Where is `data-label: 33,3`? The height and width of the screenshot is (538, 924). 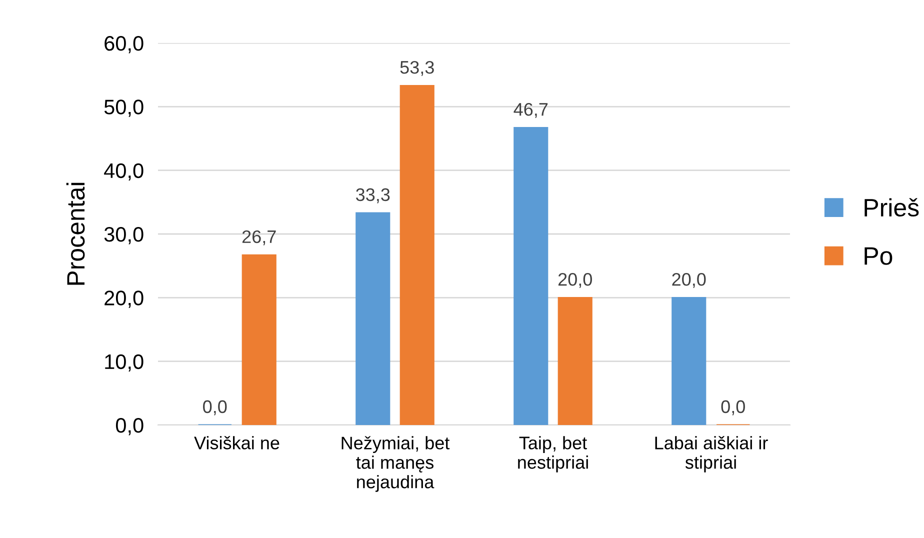
data-label: 33,3 is located at coordinates (373, 196).